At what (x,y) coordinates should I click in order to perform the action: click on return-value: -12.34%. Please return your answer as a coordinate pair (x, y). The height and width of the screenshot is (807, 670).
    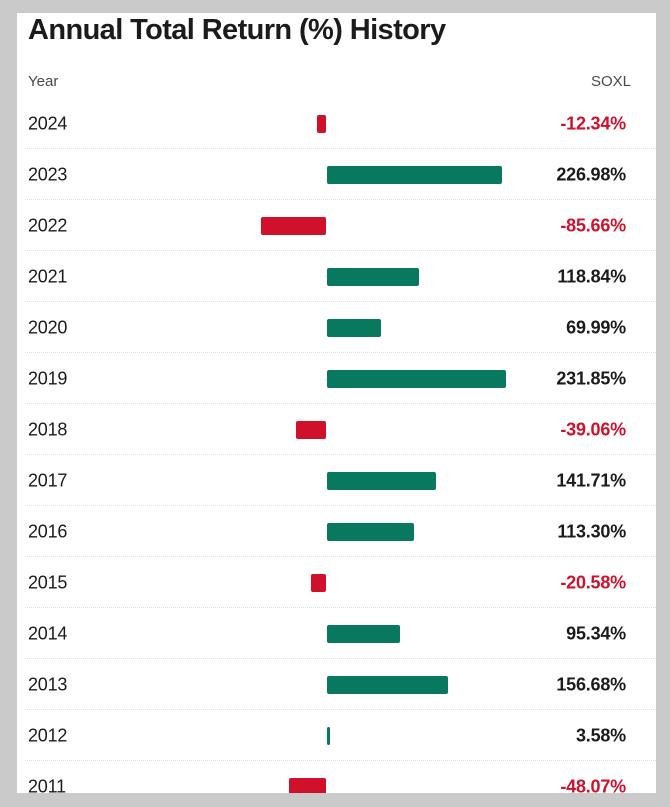
    Looking at the image, I should click on (593, 123).